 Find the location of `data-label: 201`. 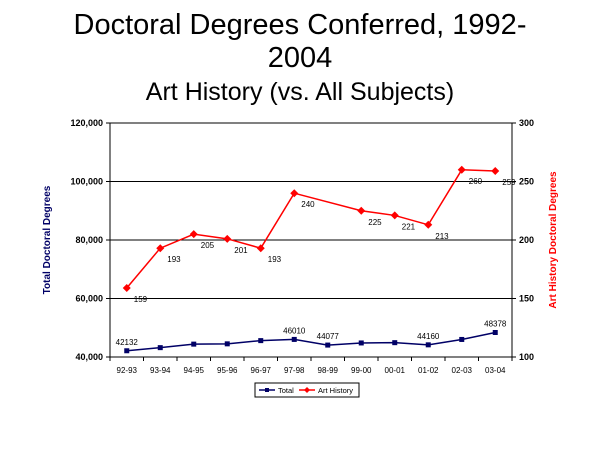

data-label: 201 is located at coordinates (241, 250).